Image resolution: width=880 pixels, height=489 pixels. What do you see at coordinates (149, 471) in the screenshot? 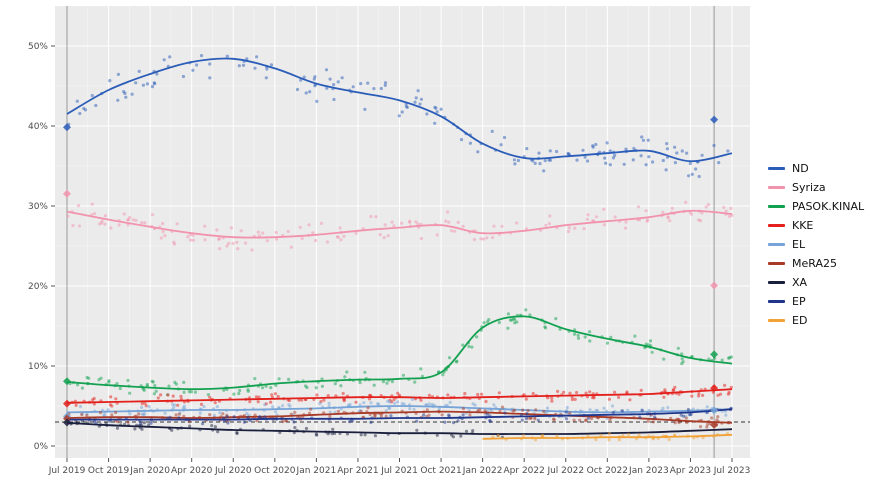
I see `x-axis-tick-label: Jan 2020` at bounding box center [149, 471].